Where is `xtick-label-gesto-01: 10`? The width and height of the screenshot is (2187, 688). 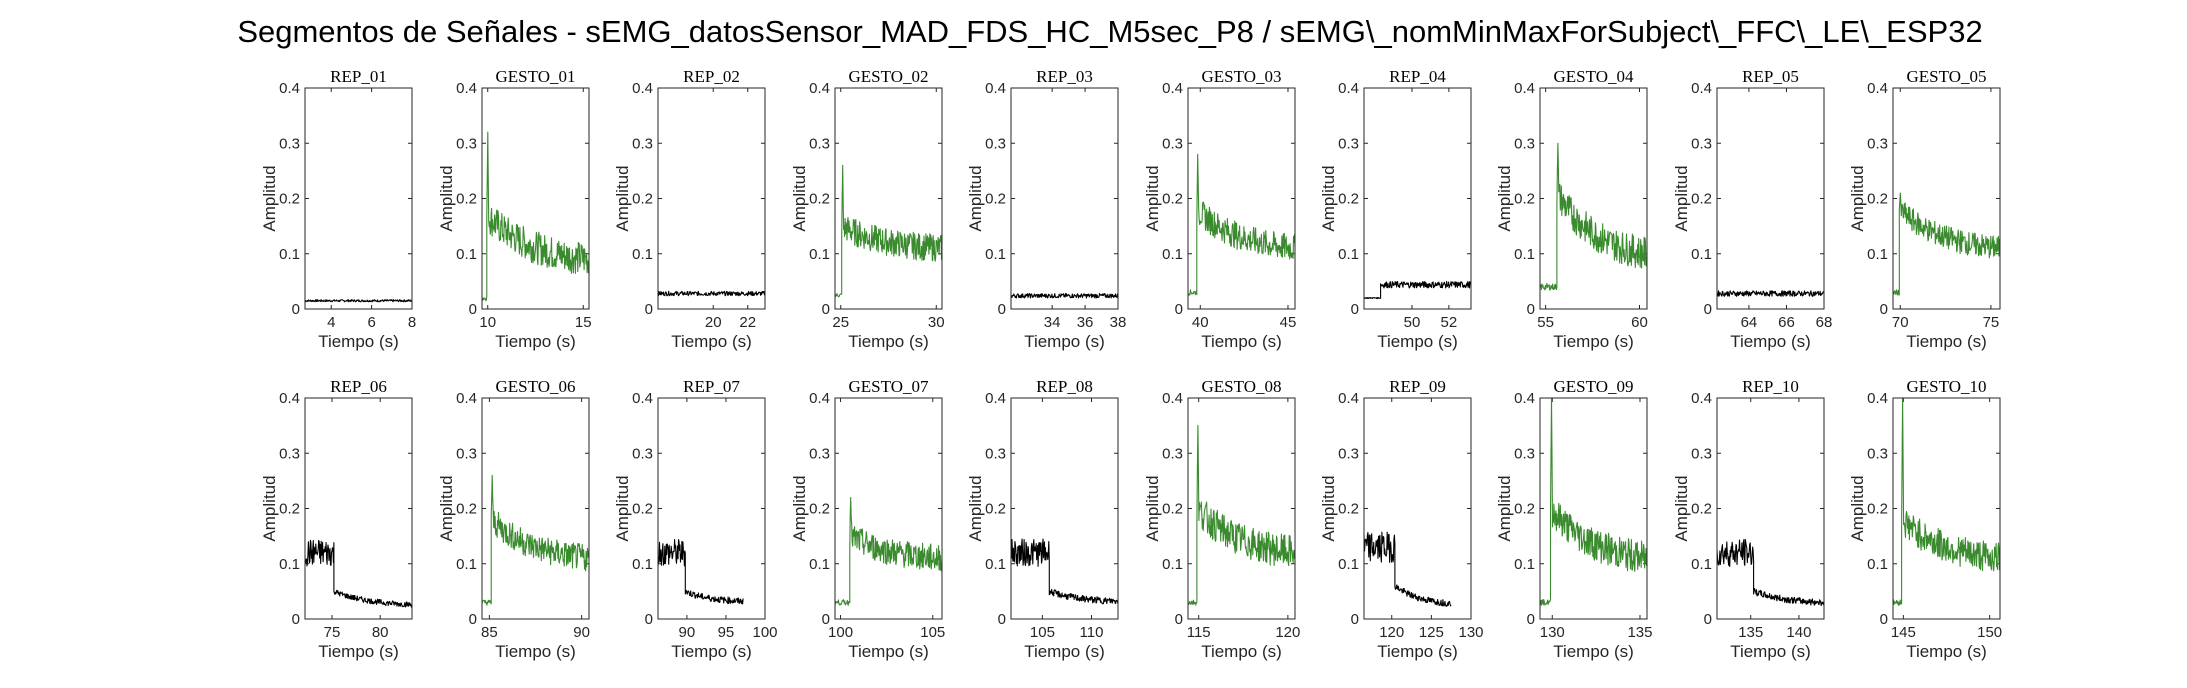
xtick-label-gesto-01: 10 is located at coordinates (487, 322).